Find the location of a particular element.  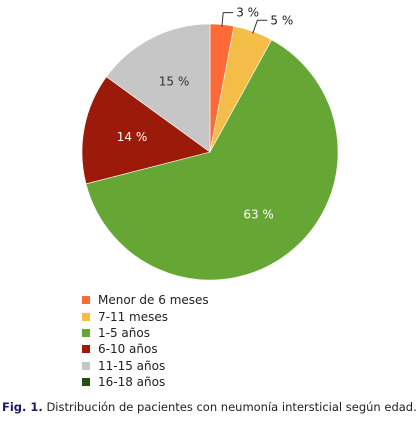

legend-label: Menor de 6 meses is located at coordinates (153, 300).